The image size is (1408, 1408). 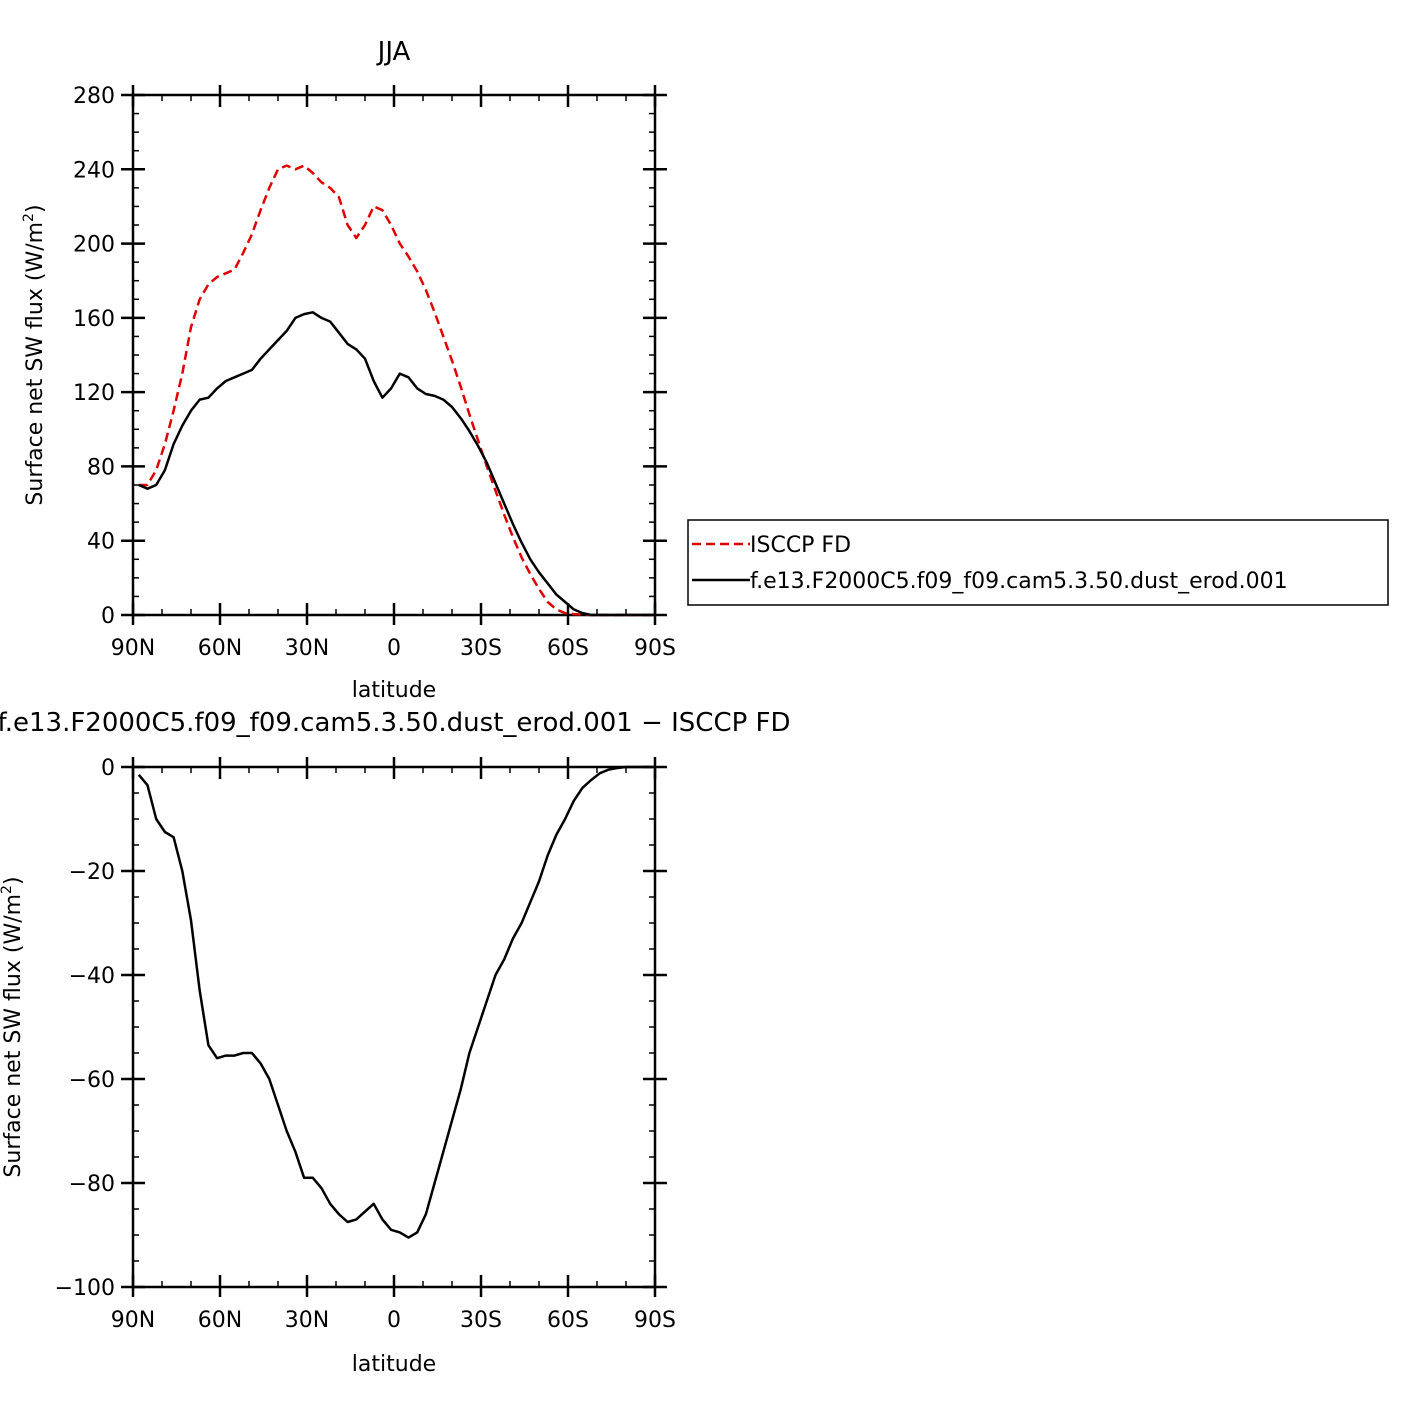 I want to click on legend-label-isccp: ISCCP FD, so click(x=800, y=545).